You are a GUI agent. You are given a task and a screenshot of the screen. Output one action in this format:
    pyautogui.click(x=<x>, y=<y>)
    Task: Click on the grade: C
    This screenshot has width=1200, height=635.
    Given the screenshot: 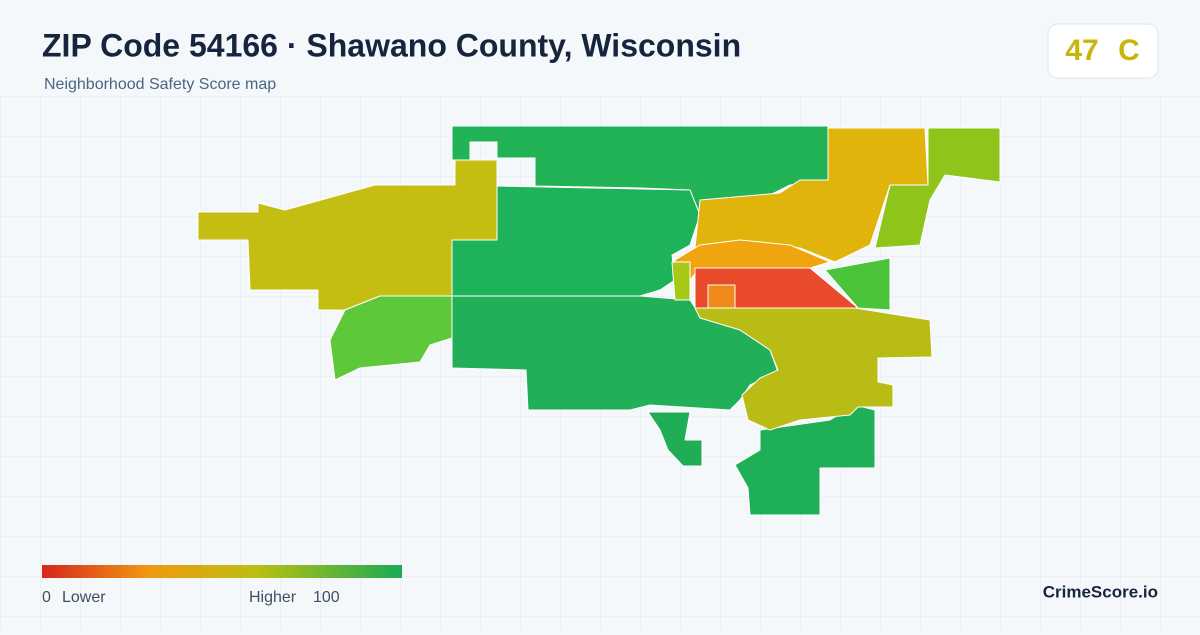 What is the action you would take?
    pyautogui.click(x=1129, y=50)
    